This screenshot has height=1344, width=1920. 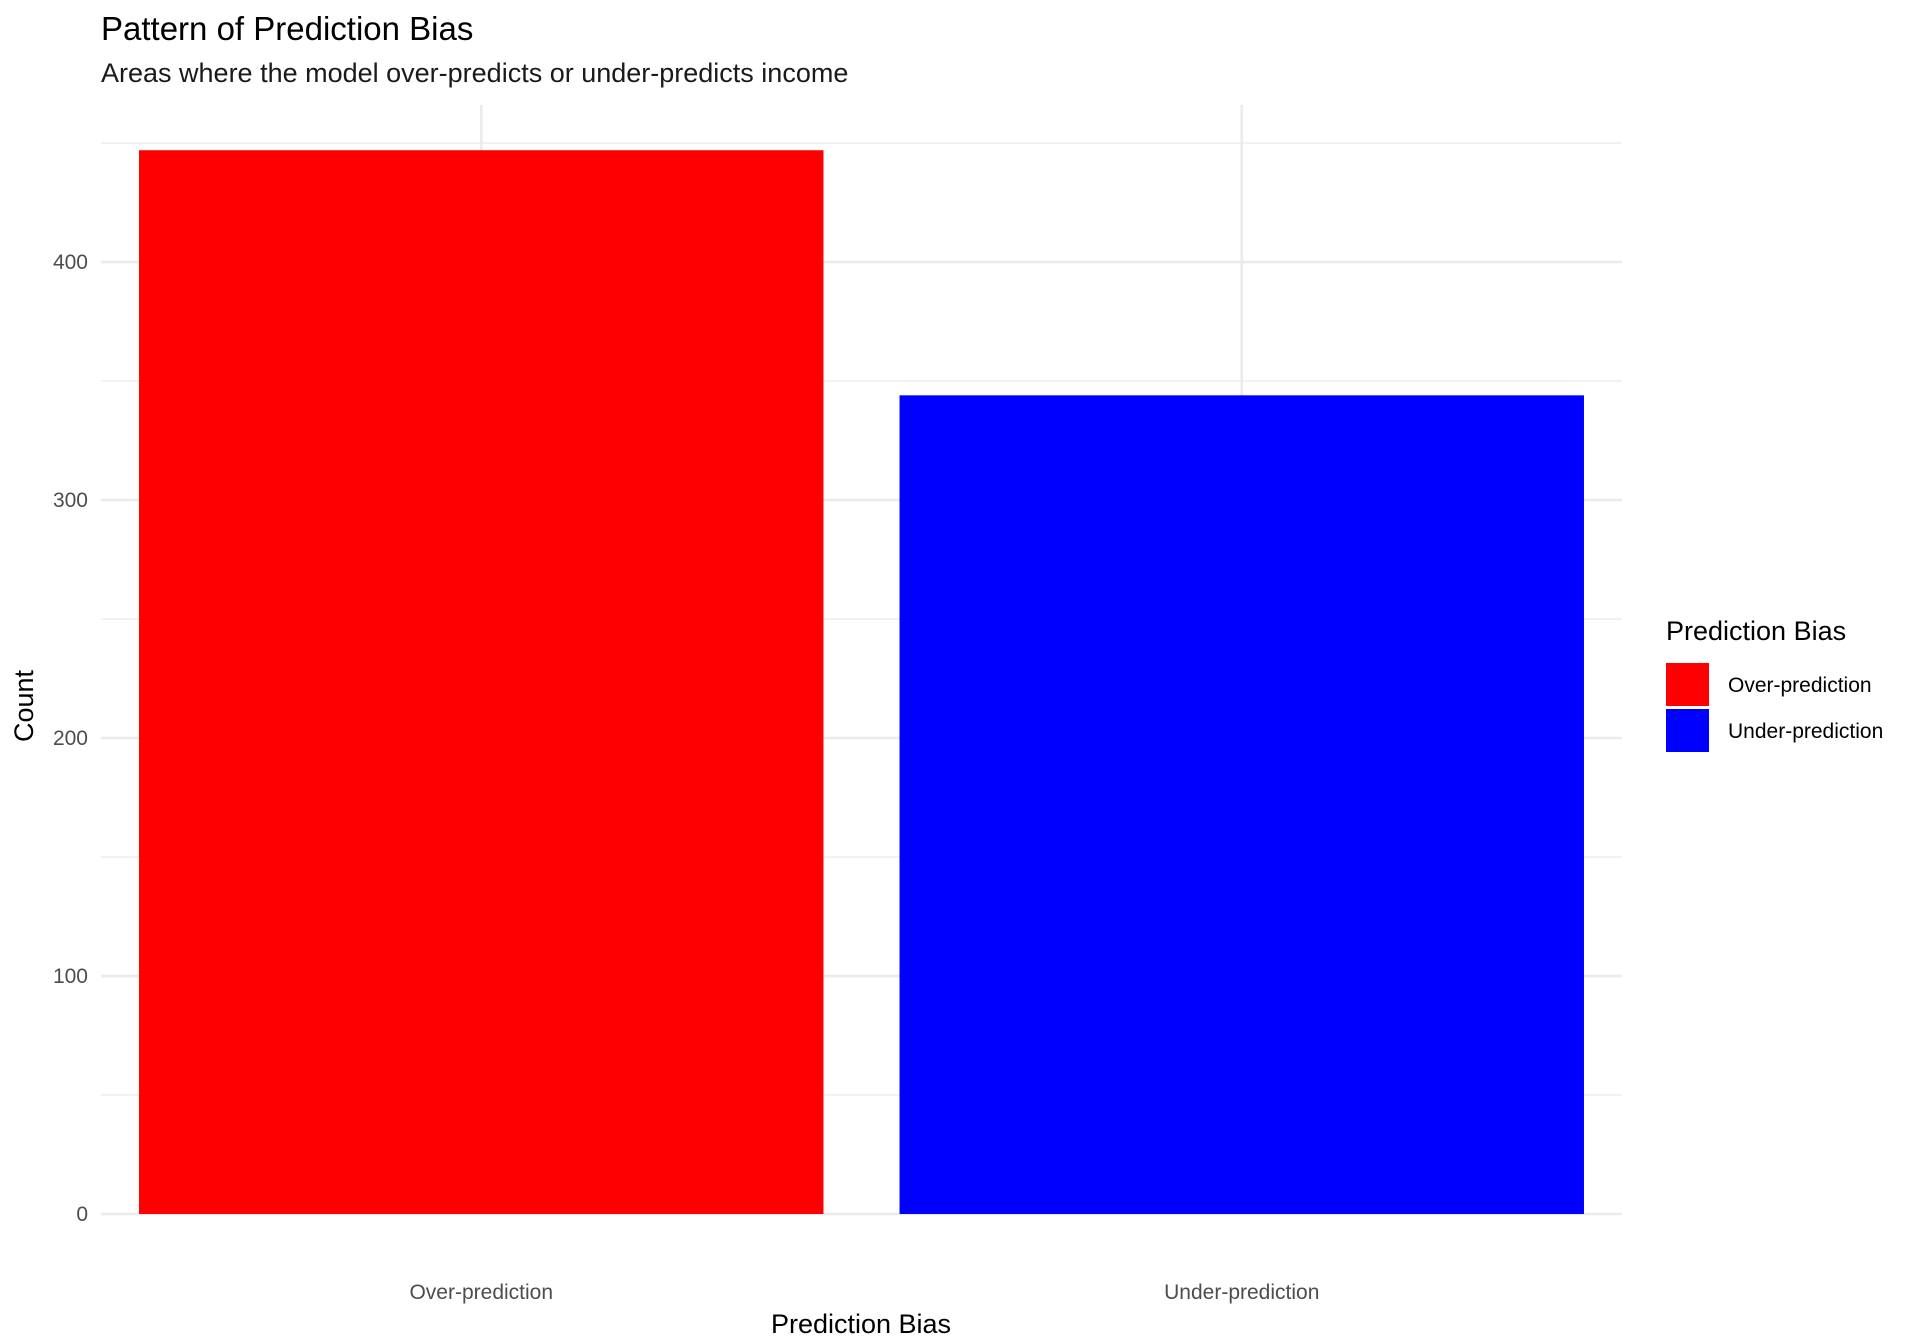 What do you see at coordinates (82, 1214) in the screenshot?
I see `y-tick-label: 0` at bounding box center [82, 1214].